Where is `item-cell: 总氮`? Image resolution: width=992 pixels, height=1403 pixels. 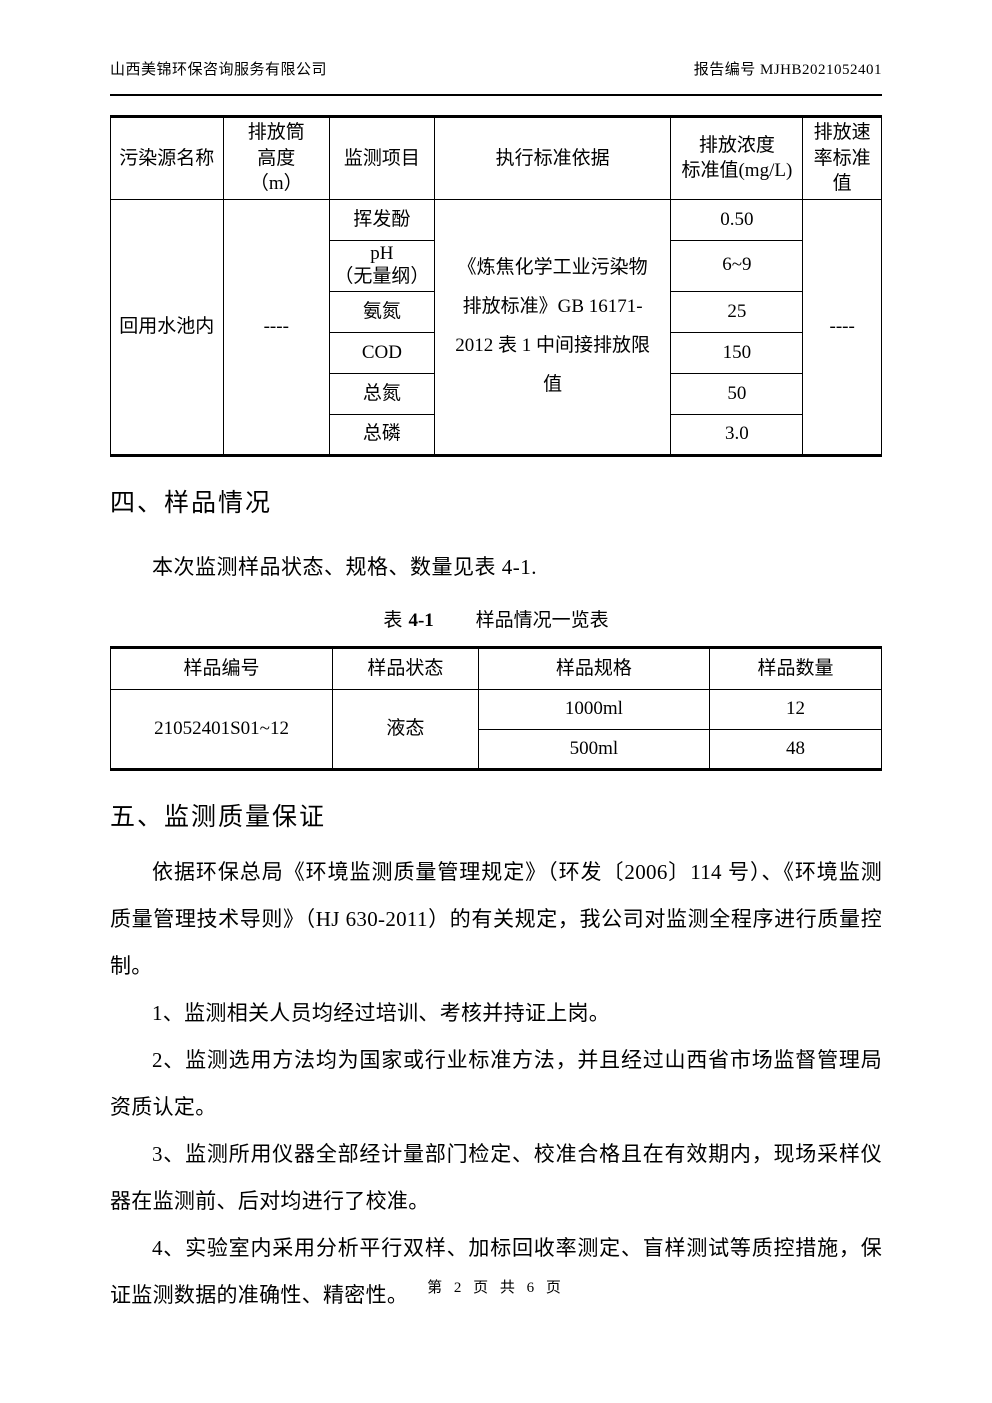 item-cell: 总氮 is located at coordinates (381, 393).